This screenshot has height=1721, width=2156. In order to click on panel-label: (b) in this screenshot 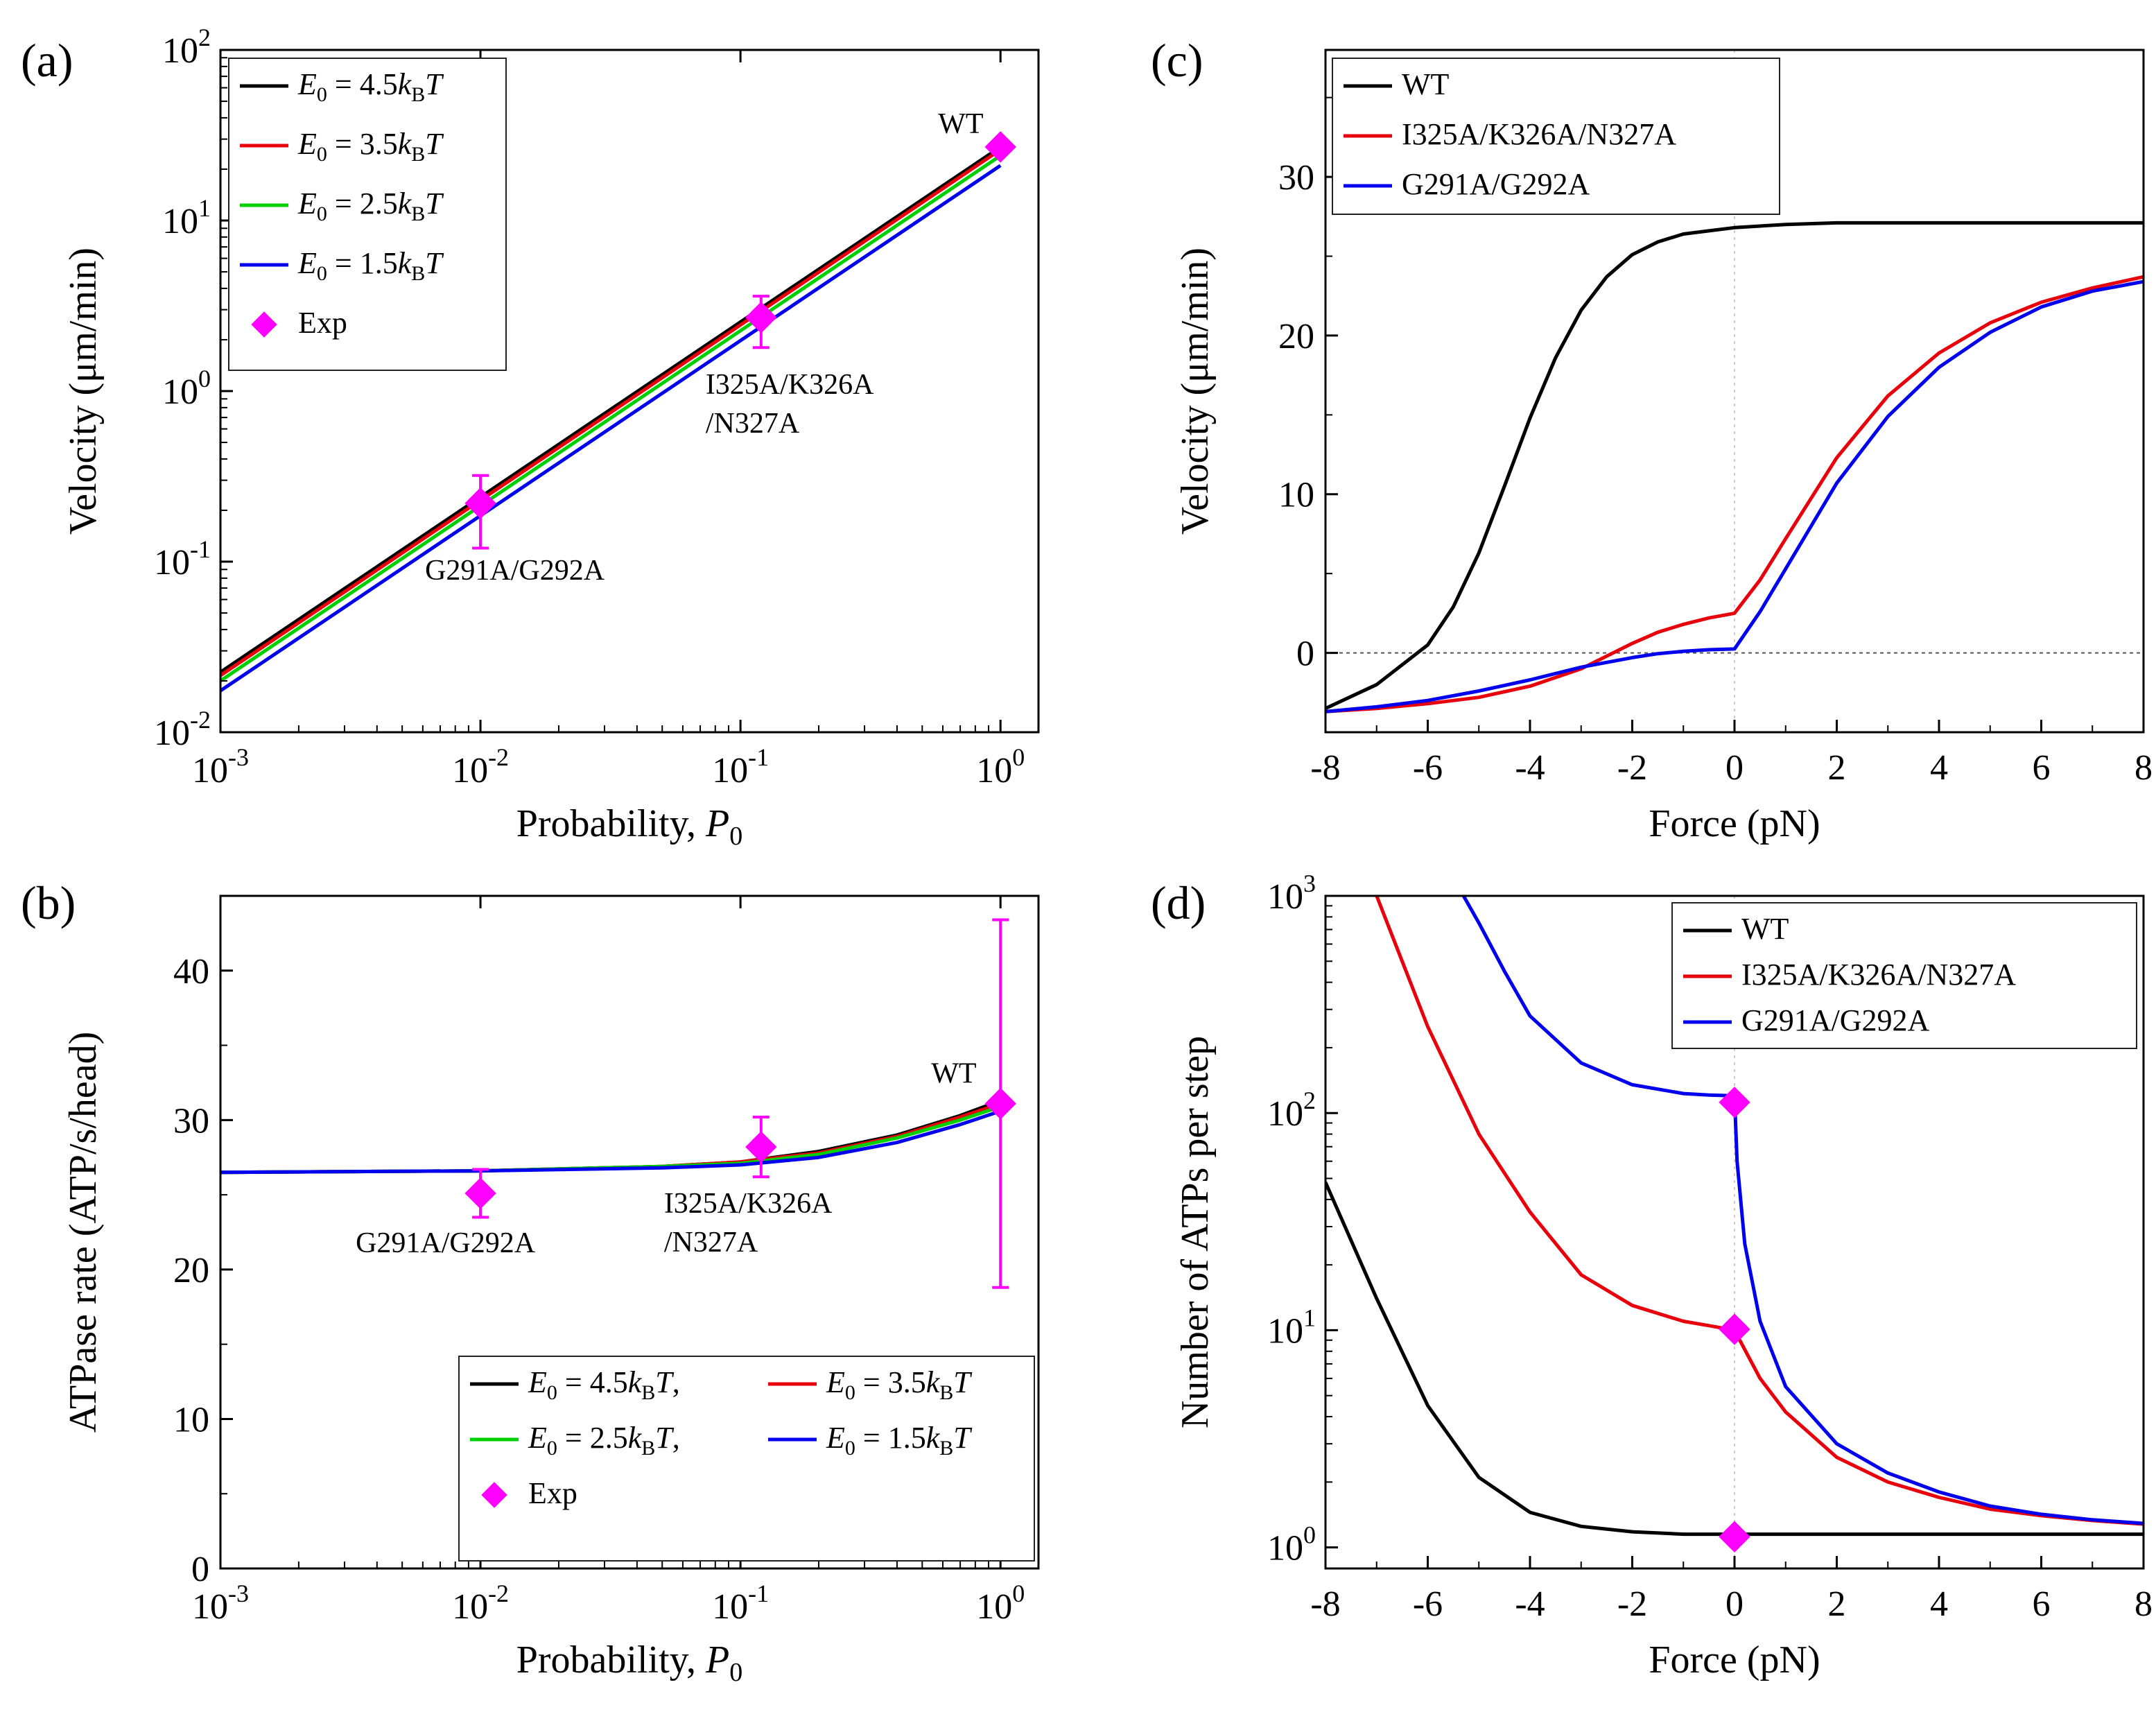, I will do `click(49, 903)`.